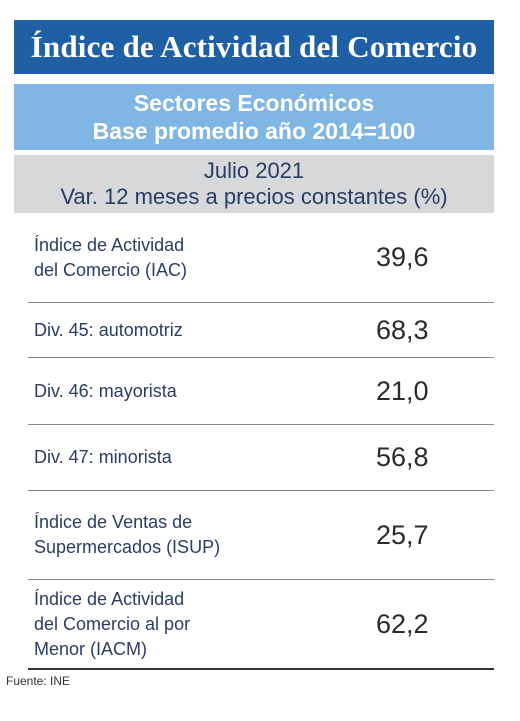 The width and height of the screenshot is (520, 721). Describe the element at coordinates (38, 681) in the screenshot. I see `source-note: Fuente: INE` at that location.